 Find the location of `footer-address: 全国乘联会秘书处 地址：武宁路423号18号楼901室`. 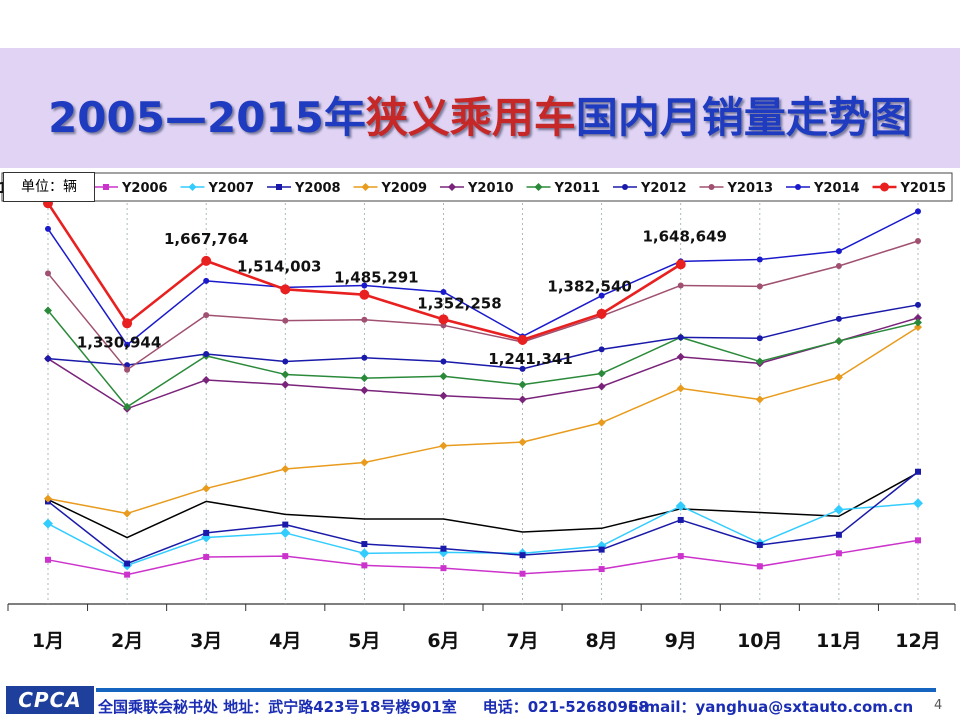

footer-address: 全国乘联会秘书处 地址：武宁路423号18号楼901室 is located at coordinates (277, 707).